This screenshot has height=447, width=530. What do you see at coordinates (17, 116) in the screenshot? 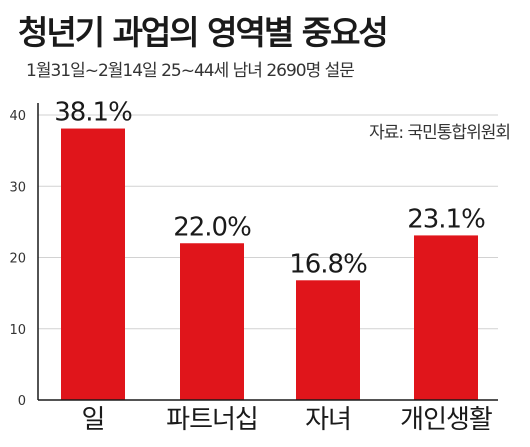
I see `y-tick-label: 40` at bounding box center [17, 116].